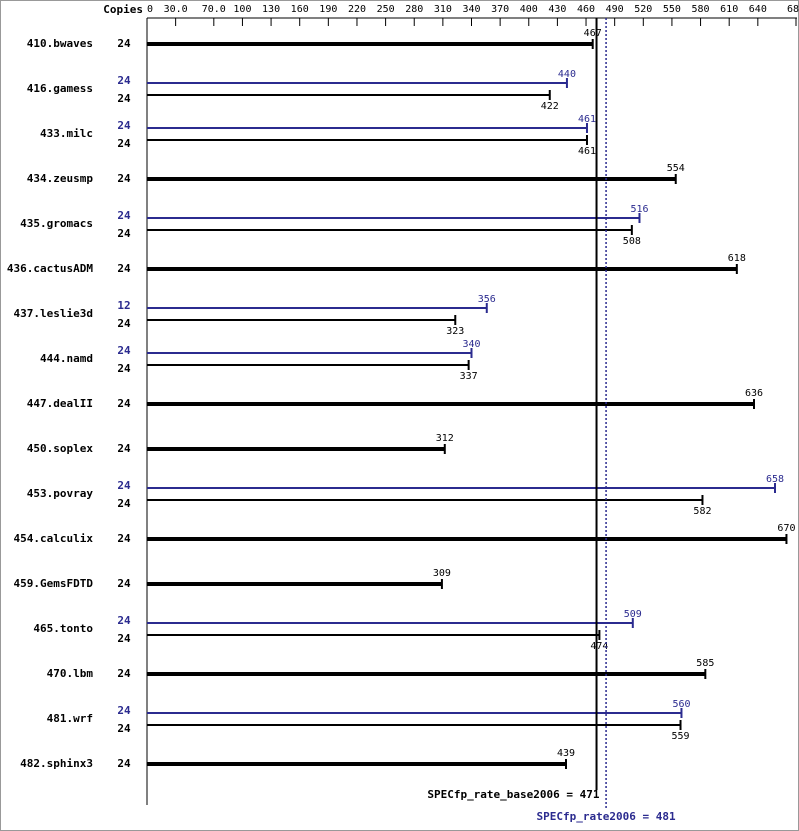 The width and height of the screenshot is (799, 831). What do you see at coordinates (702, 511) in the screenshot?
I see `value-label: 582` at bounding box center [702, 511].